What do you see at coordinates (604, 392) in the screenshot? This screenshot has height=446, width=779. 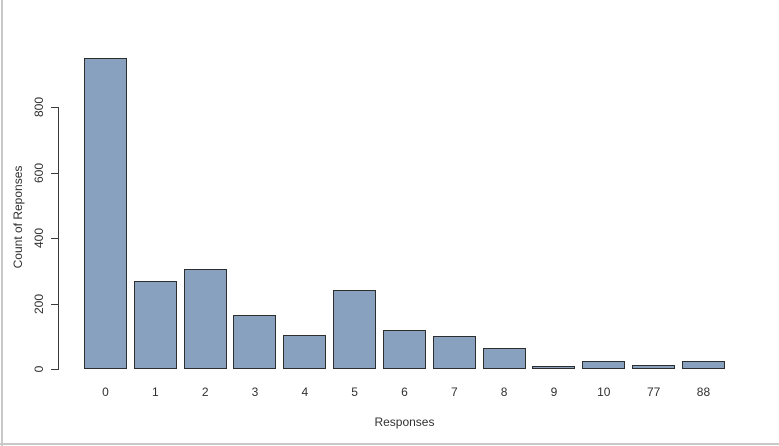 I see `x-tick-label: 10` at bounding box center [604, 392].